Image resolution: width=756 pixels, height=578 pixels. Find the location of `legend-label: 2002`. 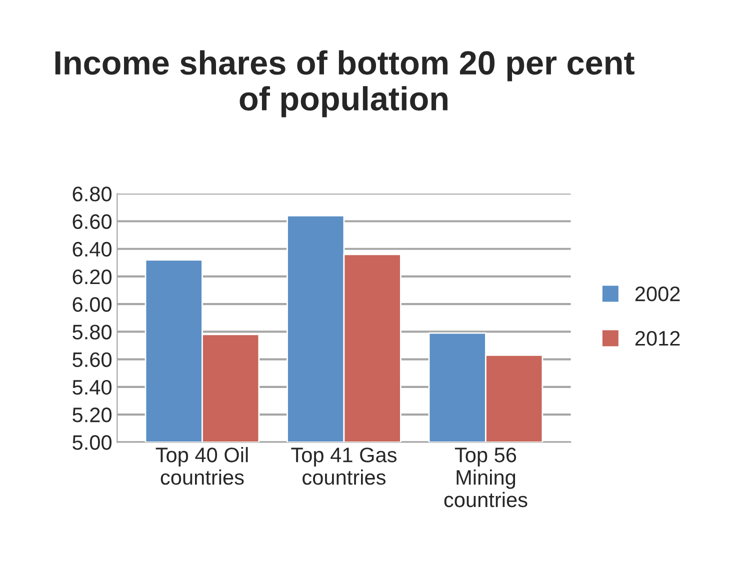

legend-label: 2002 is located at coordinates (657, 294).